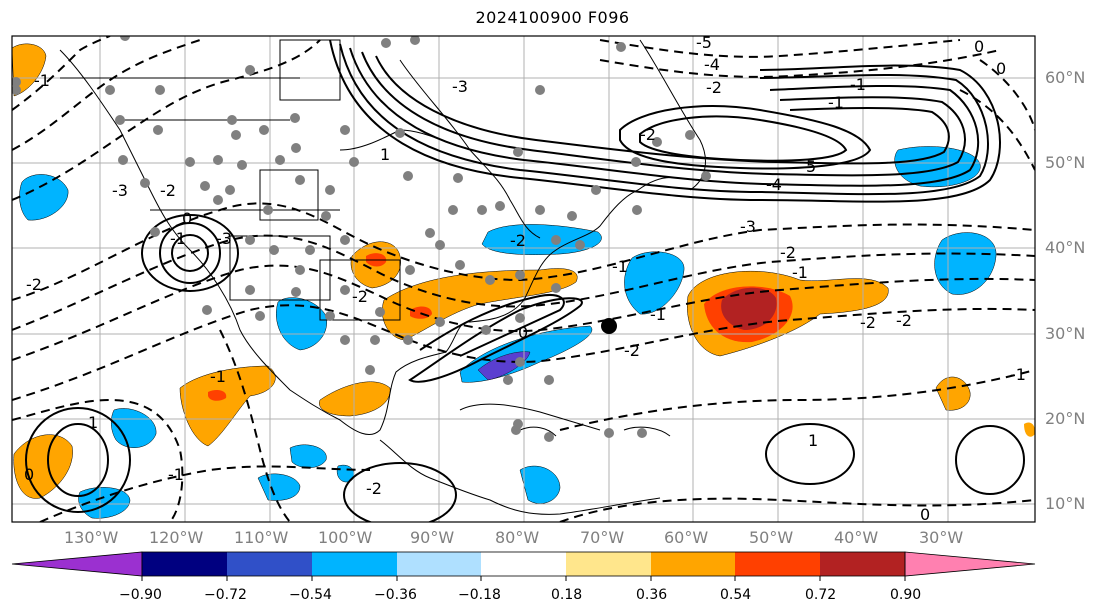  I want to click on lat-label: 40°N, so click(1065, 247).